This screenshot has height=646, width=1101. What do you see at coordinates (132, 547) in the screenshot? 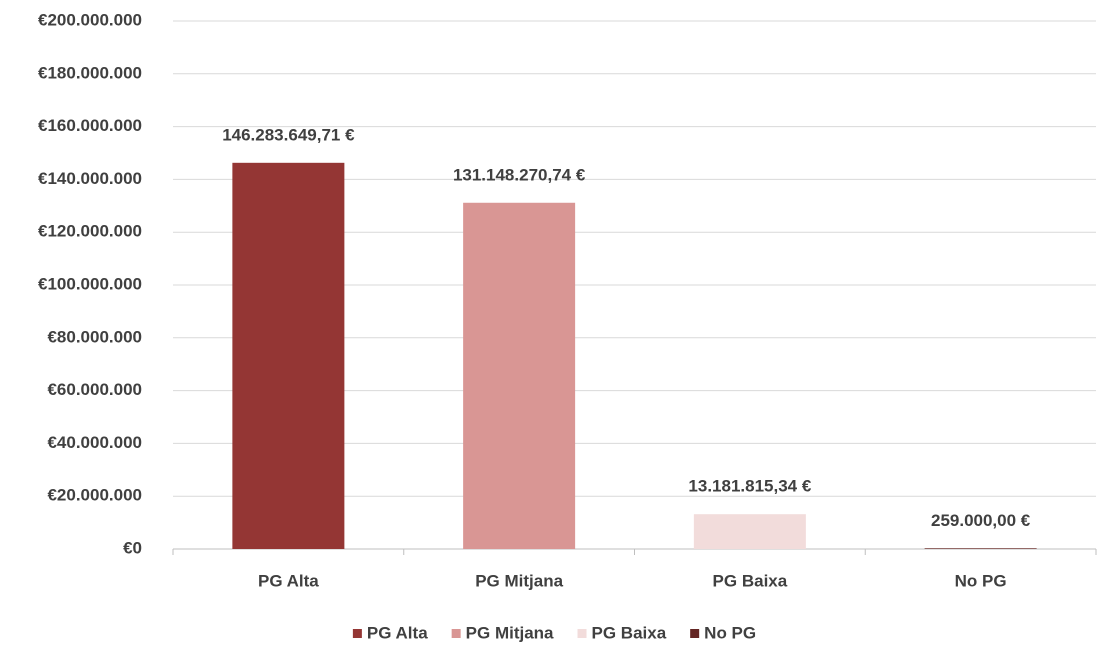
I see `y-tick-label: €0` at bounding box center [132, 547].